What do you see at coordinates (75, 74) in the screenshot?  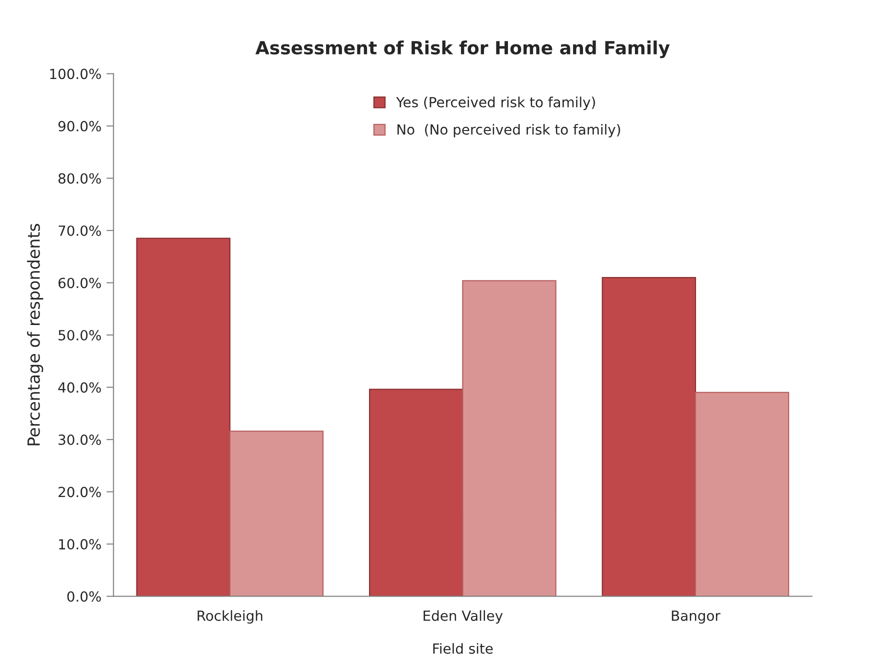 I see `y-tick-label: 100.0%` at bounding box center [75, 74].